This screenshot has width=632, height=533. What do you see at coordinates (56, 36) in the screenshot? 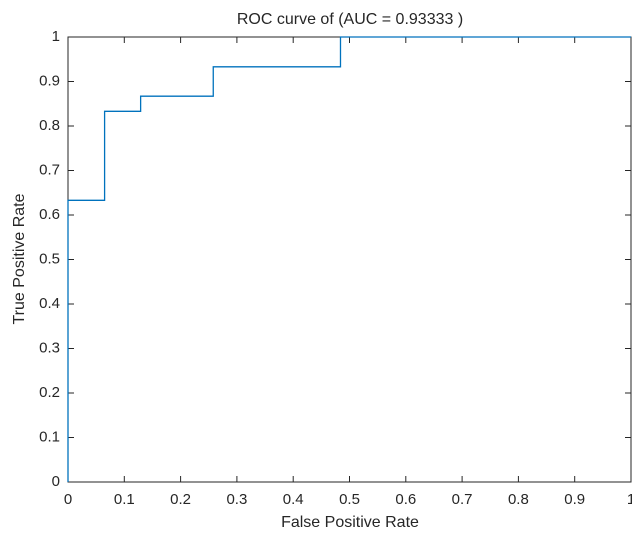
I see `y-tick-label: 1` at bounding box center [56, 36].